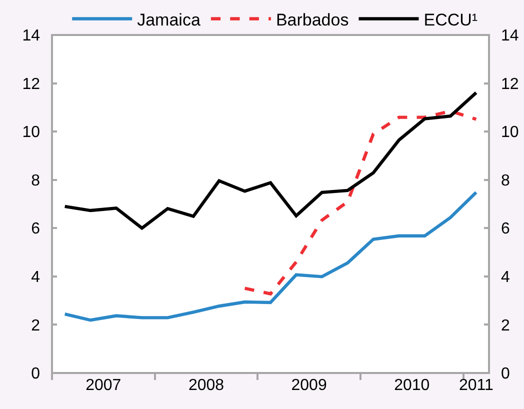 This screenshot has height=409, width=524. I want to click on y-tick-label: 10, so click(31, 133).